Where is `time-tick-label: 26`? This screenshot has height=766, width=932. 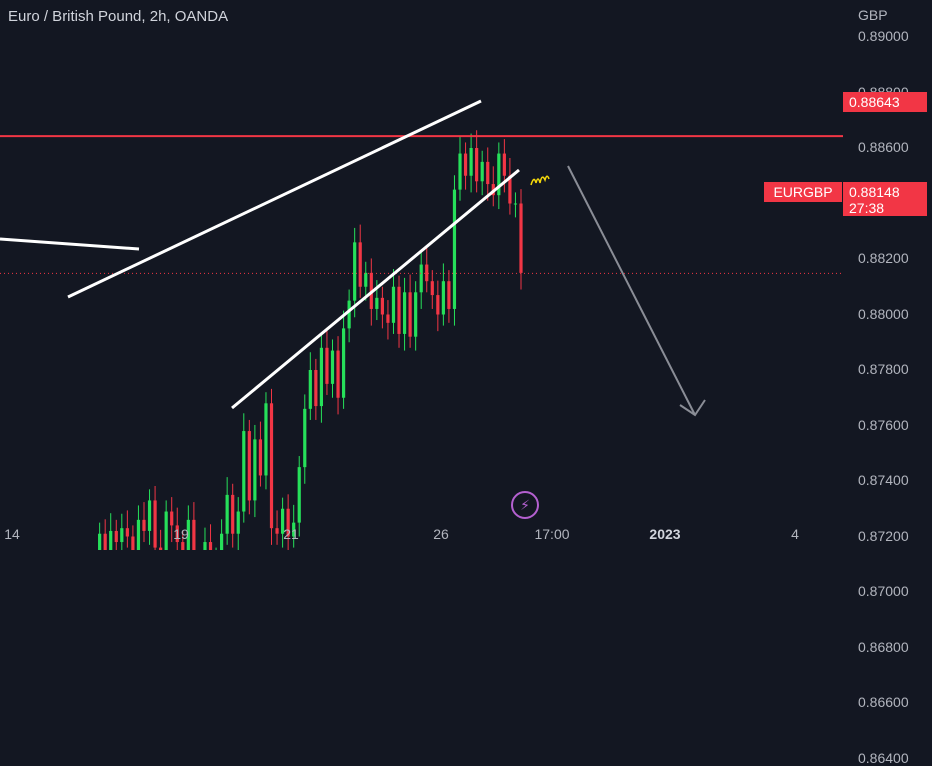
time-tick-label: 26 is located at coordinates (441, 534).